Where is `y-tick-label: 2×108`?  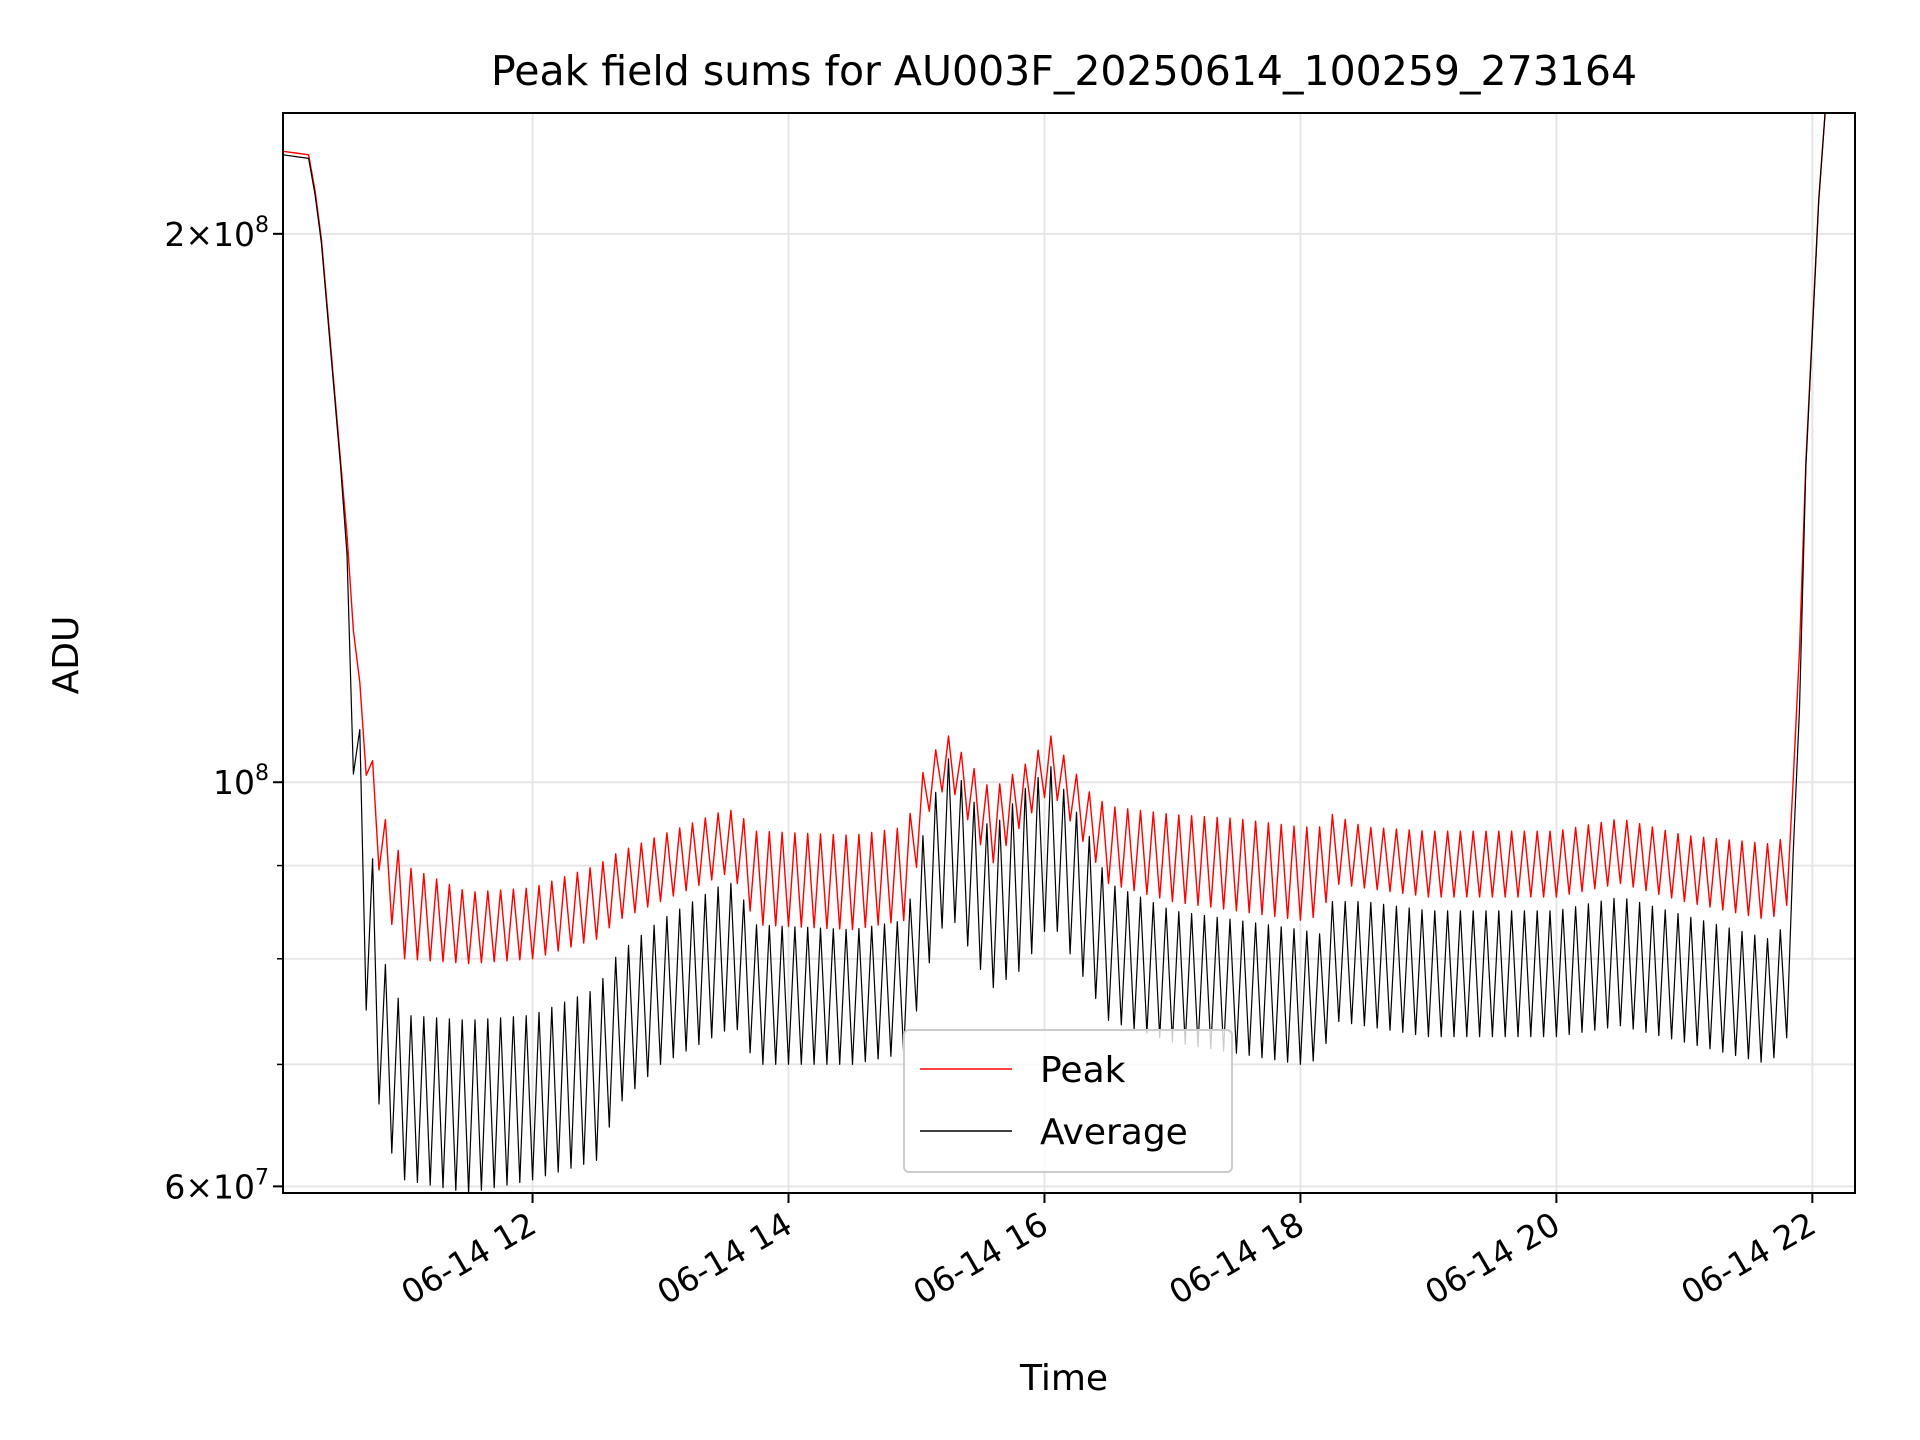 y-tick-label: 2×108 is located at coordinates (216, 233).